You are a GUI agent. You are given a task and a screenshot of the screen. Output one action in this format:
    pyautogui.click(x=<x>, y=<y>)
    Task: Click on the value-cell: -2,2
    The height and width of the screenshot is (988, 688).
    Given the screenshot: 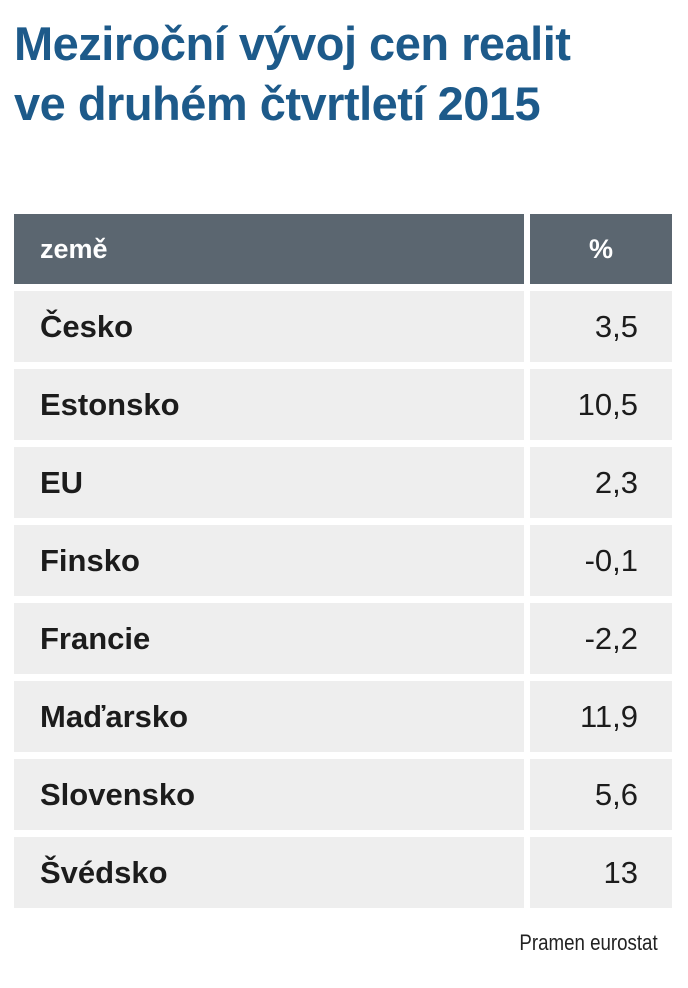 What is the action you would take?
    pyautogui.click(x=601, y=638)
    